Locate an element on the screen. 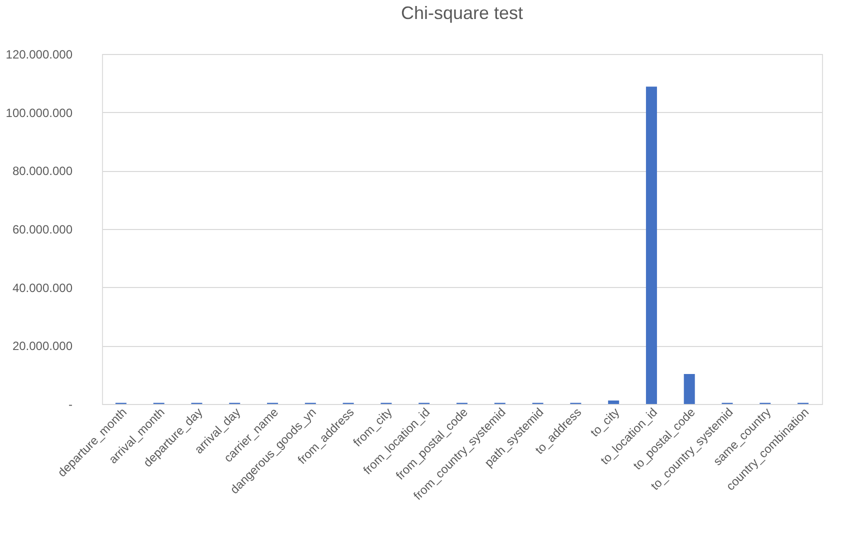 The image size is (857, 542). chart-title: Chi-square test is located at coordinates (462, 13).